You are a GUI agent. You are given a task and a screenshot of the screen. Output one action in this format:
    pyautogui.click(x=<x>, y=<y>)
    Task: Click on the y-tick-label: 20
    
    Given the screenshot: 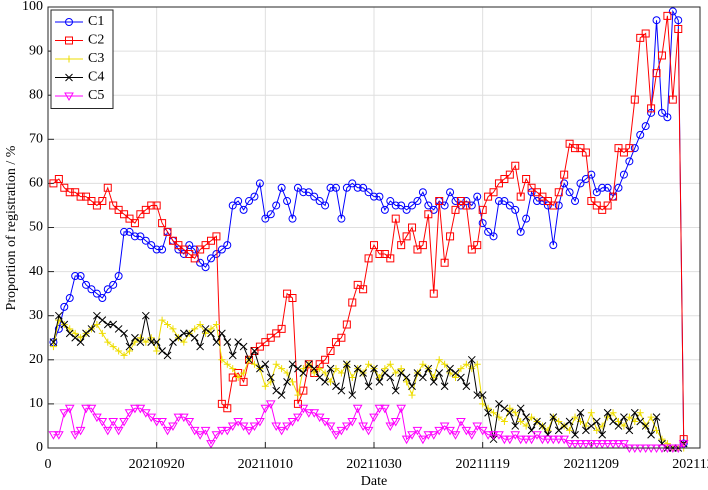 What is the action you would take?
    pyautogui.click(x=36, y=359)
    